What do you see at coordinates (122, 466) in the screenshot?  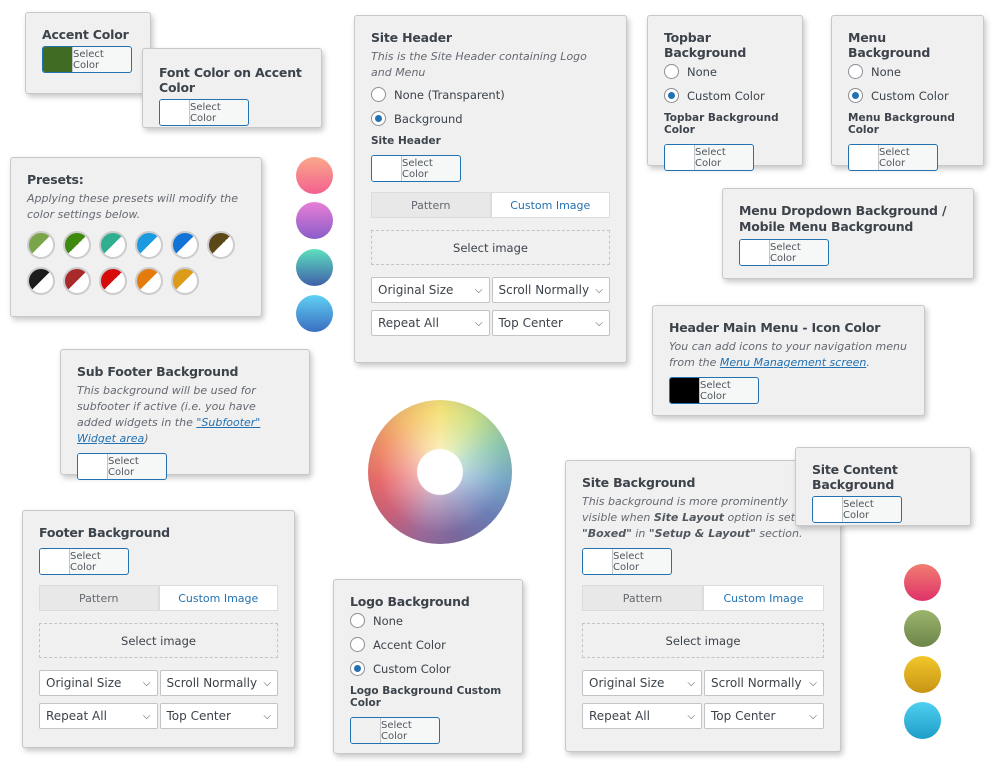 I see `subfooter-color-button: Select Color` at bounding box center [122, 466].